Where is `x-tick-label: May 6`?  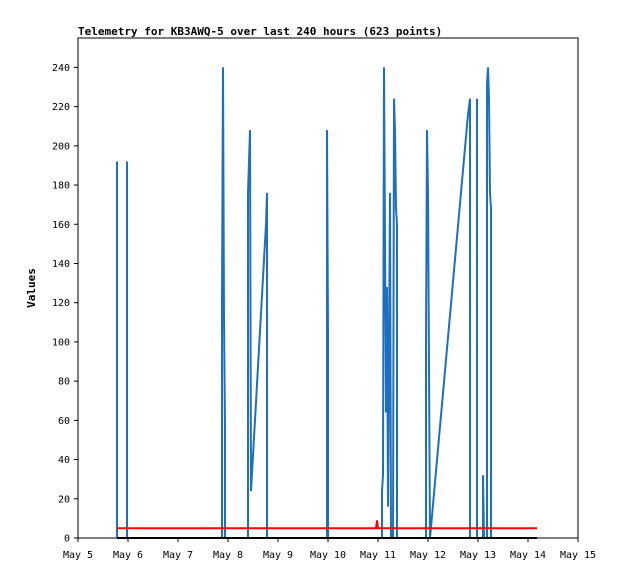 x-tick-label: May 6 is located at coordinates (128, 555).